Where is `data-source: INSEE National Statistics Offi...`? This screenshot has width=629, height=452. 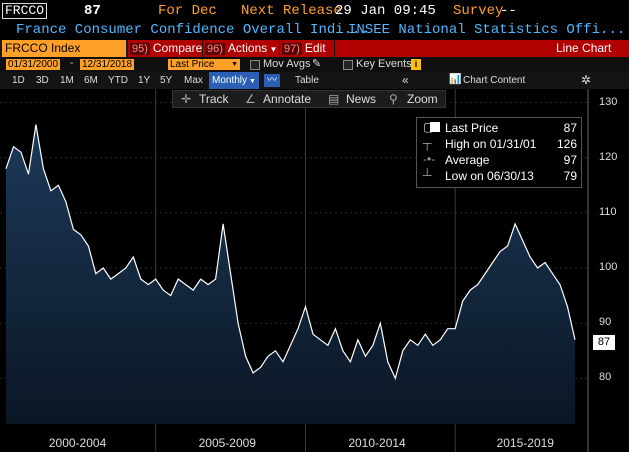 data-source: INSEE National Statistics Offi... is located at coordinates (487, 30).